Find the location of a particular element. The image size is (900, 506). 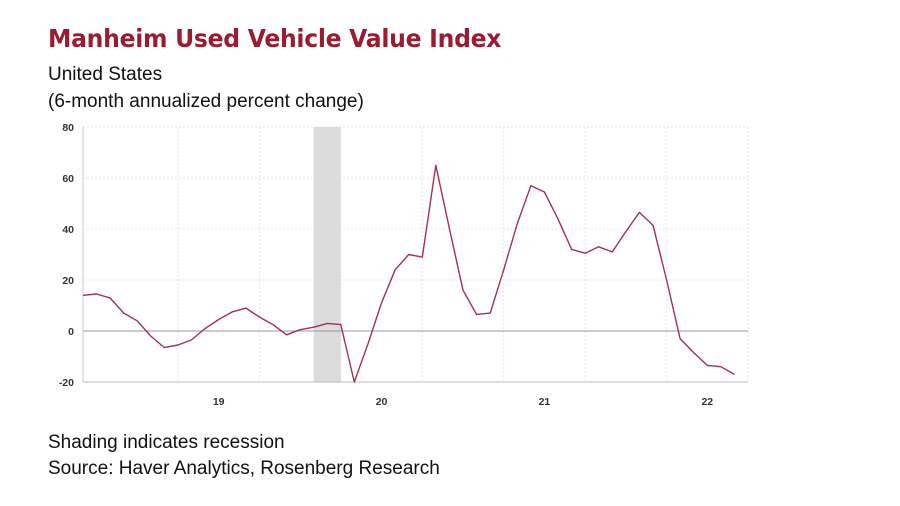

chart-subtitle-region: United States is located at coordinates (105, 74).